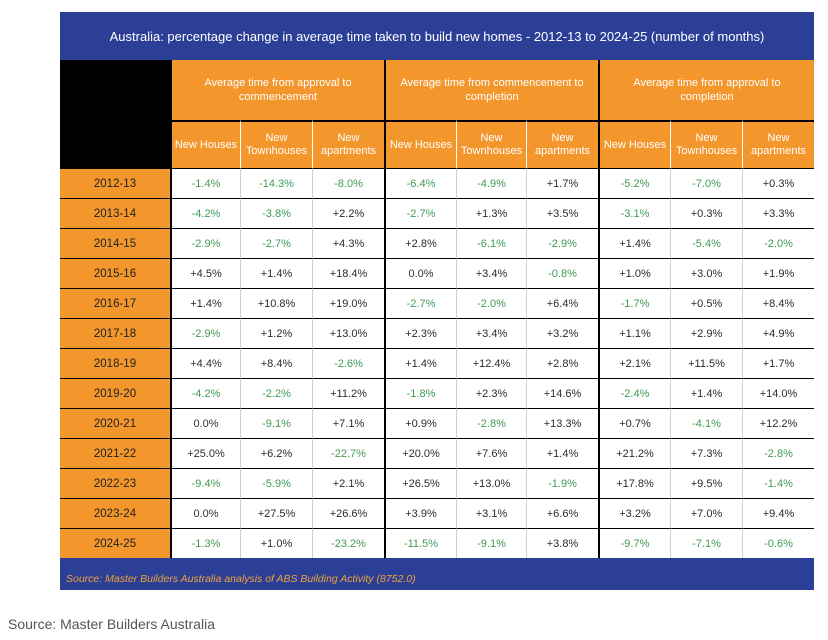  Describe the element at coordinates (634, 393) in the screenshot. I see `table-cell: -2.4%` at that location.